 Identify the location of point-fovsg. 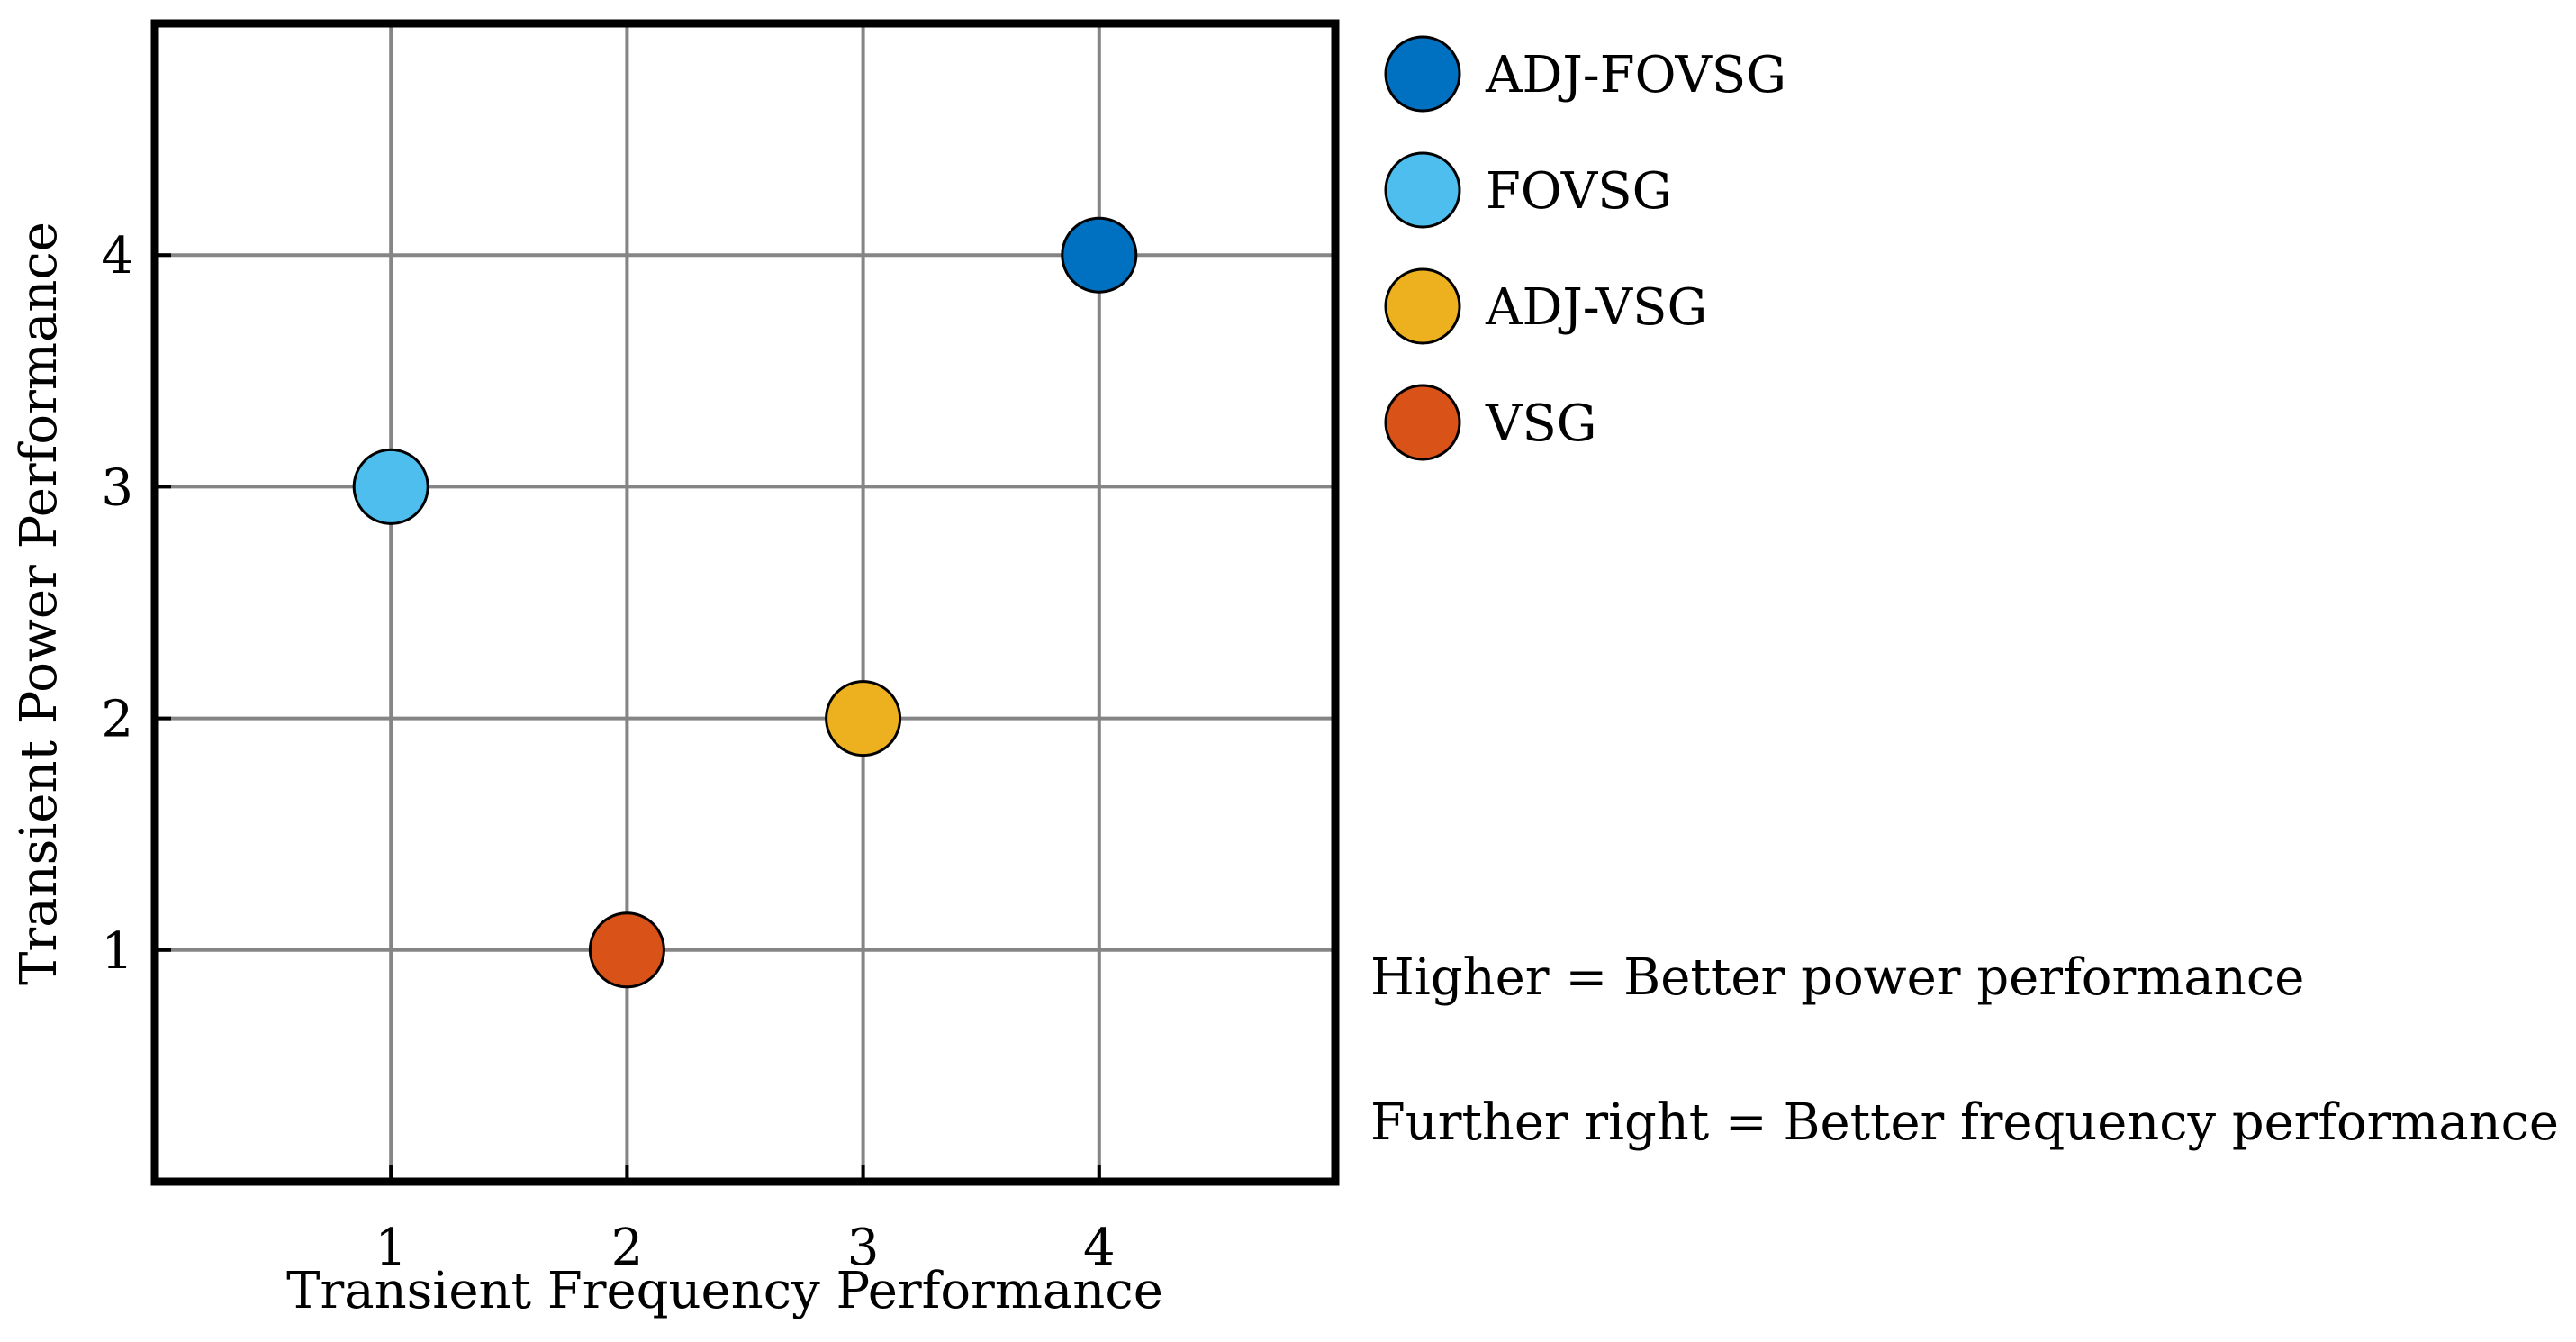
(390, 486).